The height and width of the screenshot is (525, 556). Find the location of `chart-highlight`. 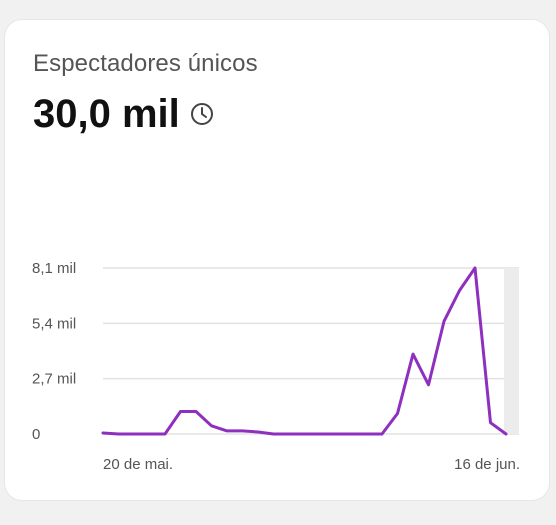

chart-highlight is located at coordinates (511, 351).